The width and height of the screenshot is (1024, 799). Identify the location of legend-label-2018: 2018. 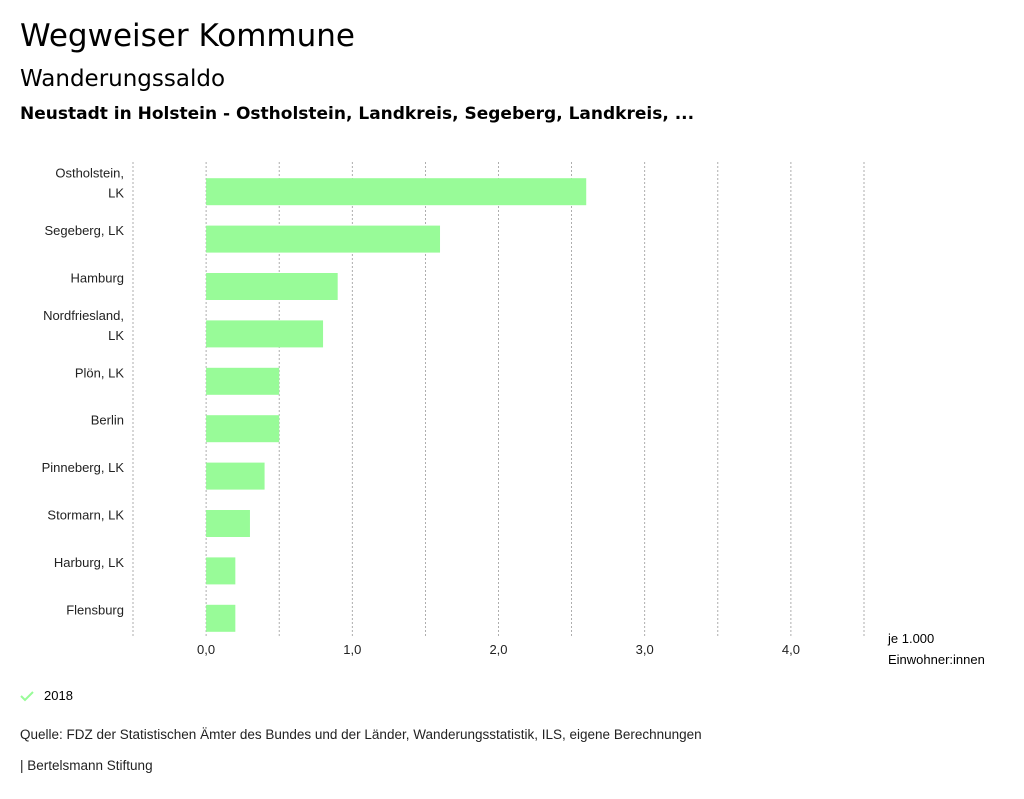
(58, 695).